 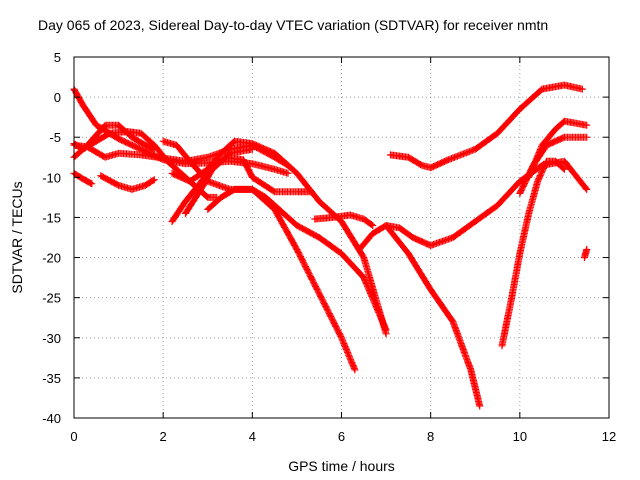 What do you see at coordinates (51, 418) in the screenshot?
I see `y-tick-label: -40` at bounding box center [51, 418].